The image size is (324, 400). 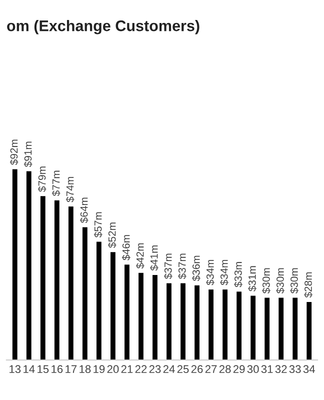 I want to click on x-tick-label: 29, so click(x=239, y=369).